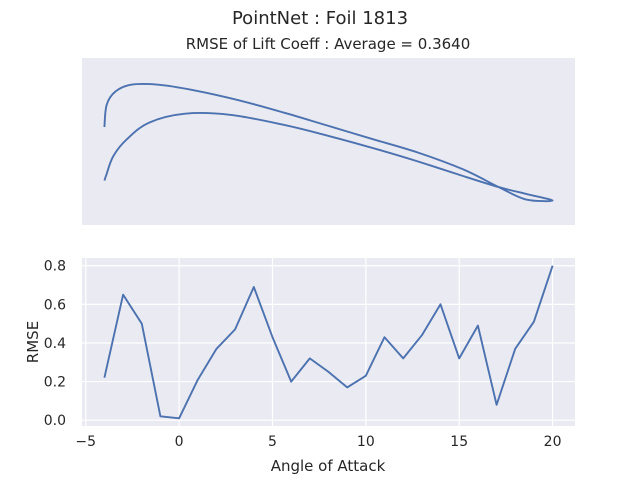 The image size is (640, 480). What do you see at coordinates (55, 383) in the screenshot?
I see `y-tick-label: 0.2` at bounding box center [55, 383].